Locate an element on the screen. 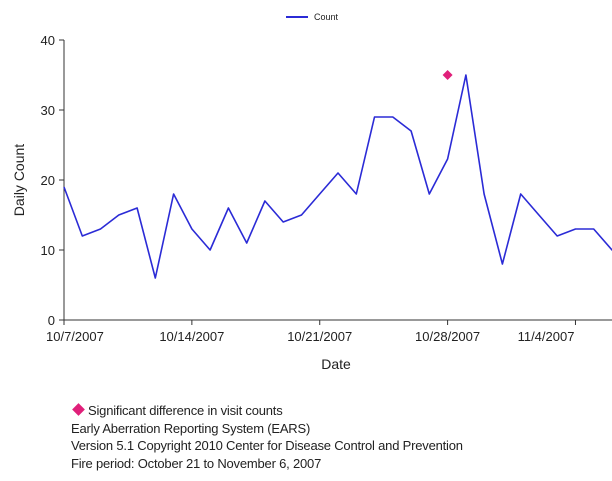  x-tick-label: 10/14/2007 is located at coordinates (191, 336).